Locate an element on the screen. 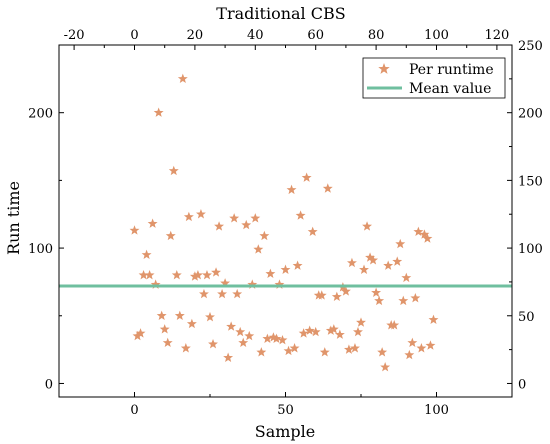  x-tick-label-top: 100 is located at coordinates (436, 35).